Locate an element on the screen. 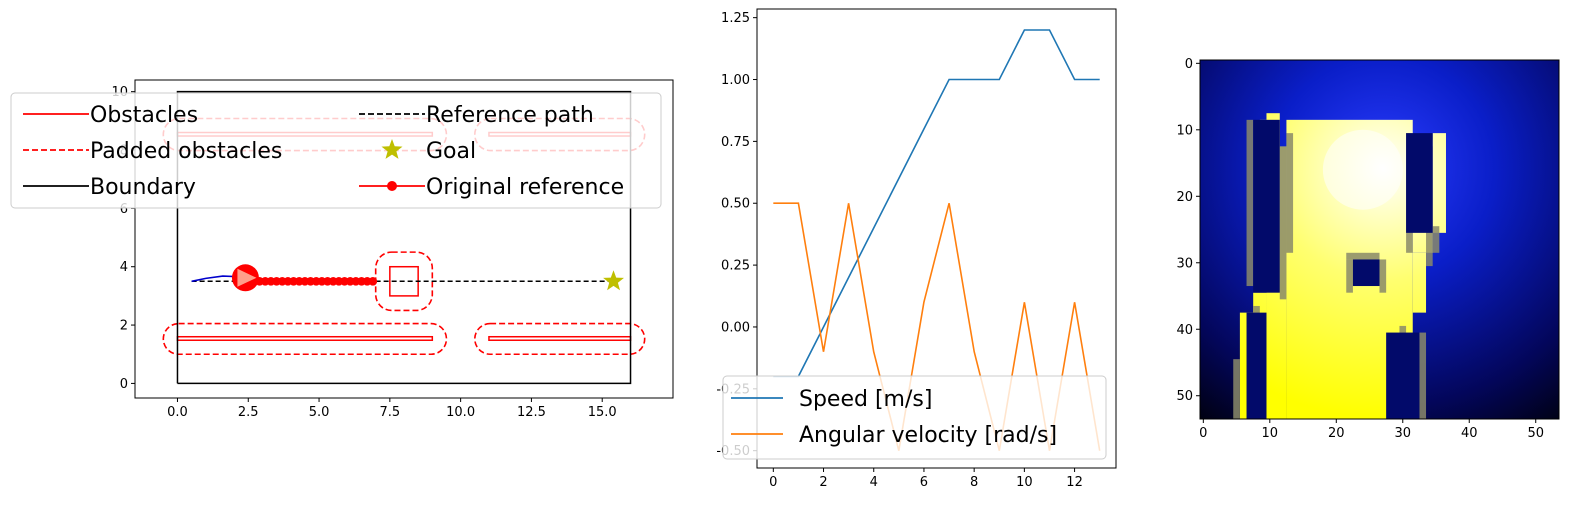  x-tick-label: 2.5 is located at coordinates (248, 412).